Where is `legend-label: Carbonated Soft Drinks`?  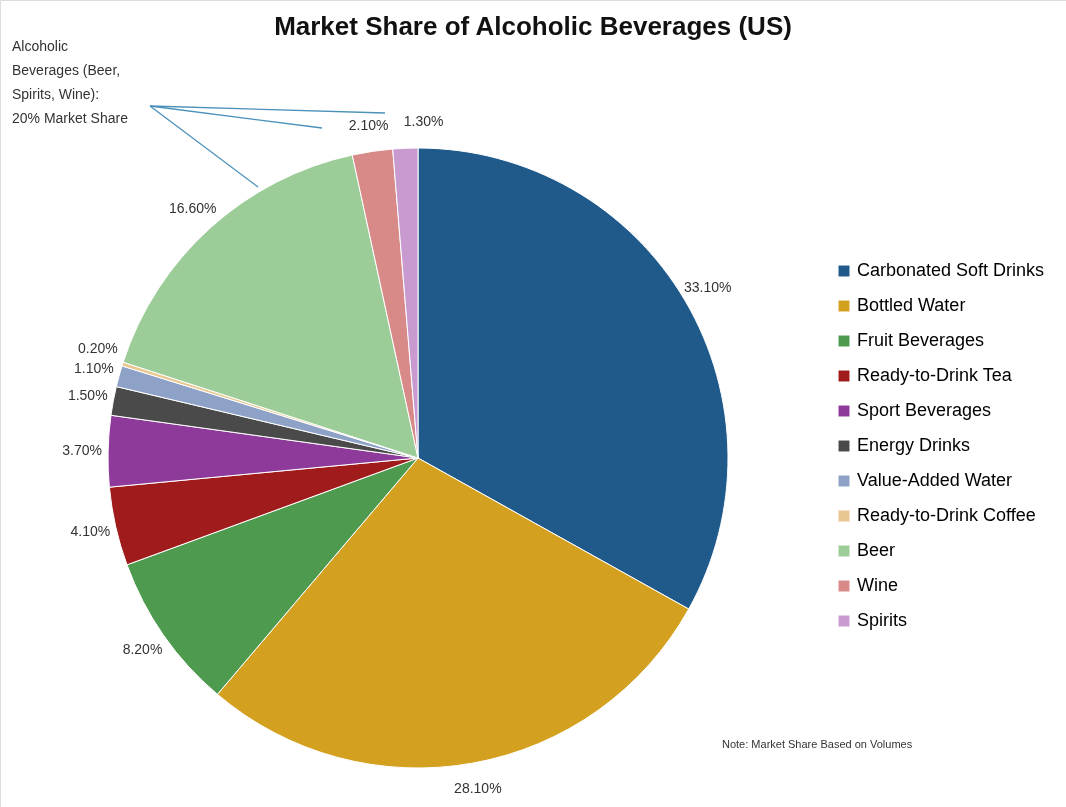
legend-label: Carbonated Soft Drinks is located at coordinates (951, 270).